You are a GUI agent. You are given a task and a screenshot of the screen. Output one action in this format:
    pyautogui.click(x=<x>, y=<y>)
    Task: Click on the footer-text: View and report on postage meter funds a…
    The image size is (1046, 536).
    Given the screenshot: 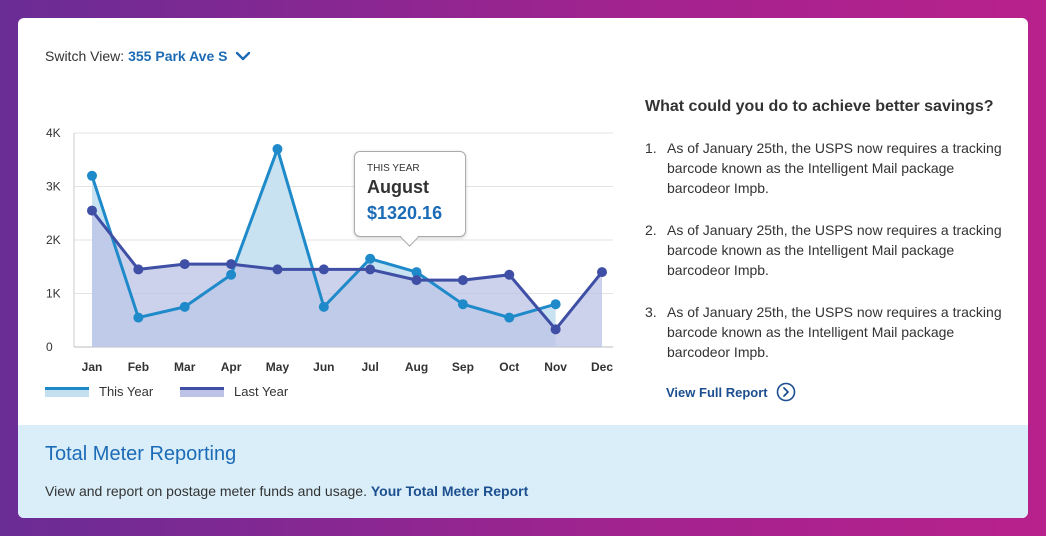 What is the action you would take?
    pyautogui.click(x=286, y=491)
    